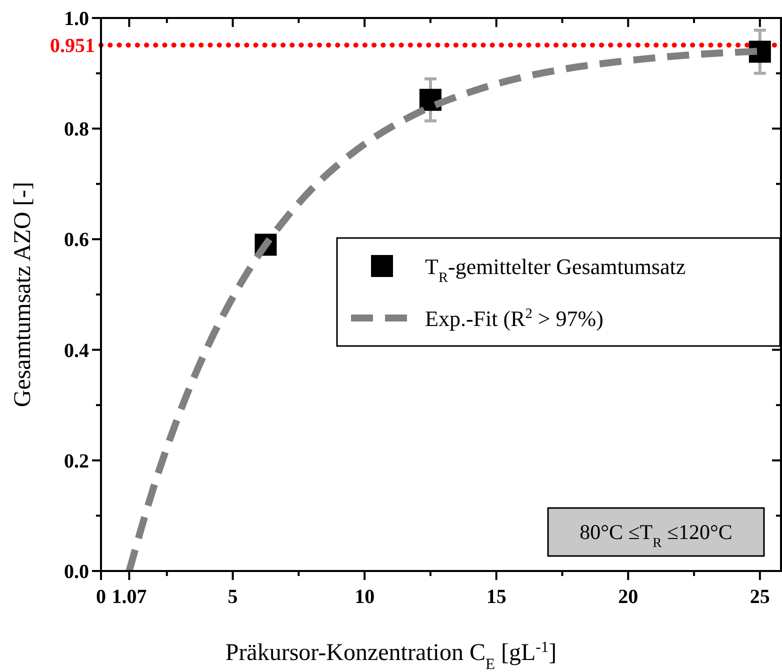 This screenshot has width=782, height=672. What do you see at coordinates (76, 240) in the screenshot?
I see `y-tick-label: 0.6` at bounding box center [76, 240].